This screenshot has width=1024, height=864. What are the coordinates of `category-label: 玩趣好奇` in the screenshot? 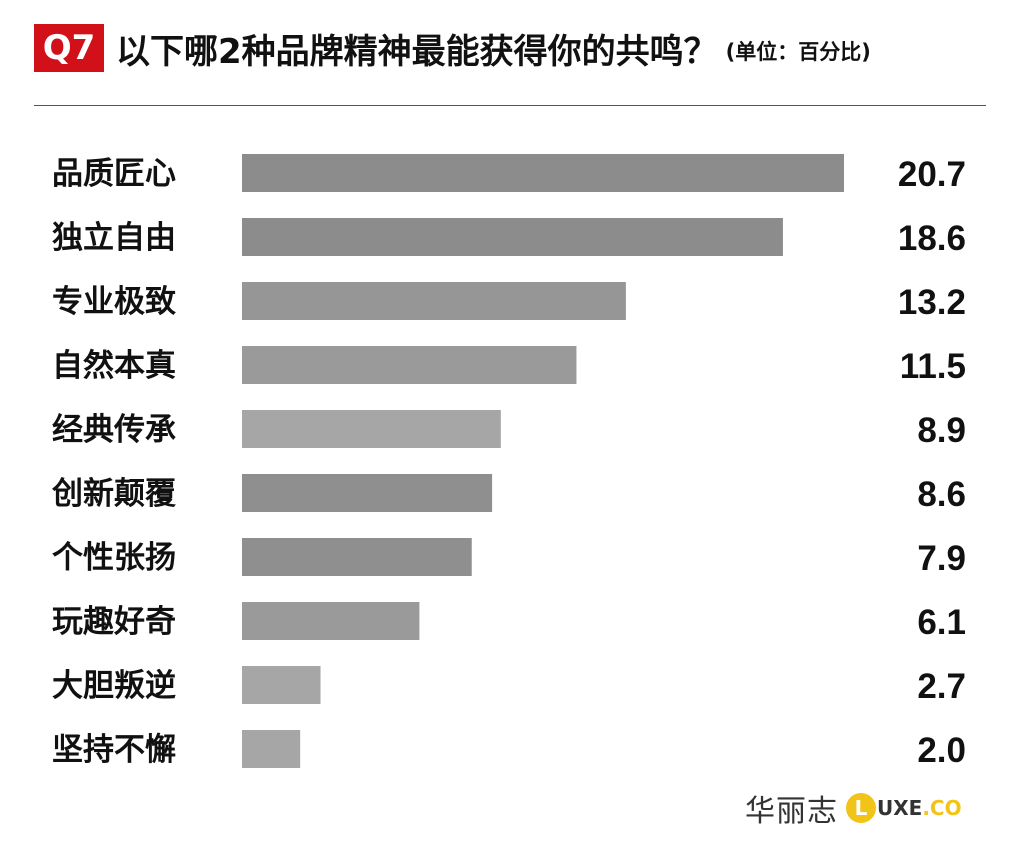 It's located at (114, 622).